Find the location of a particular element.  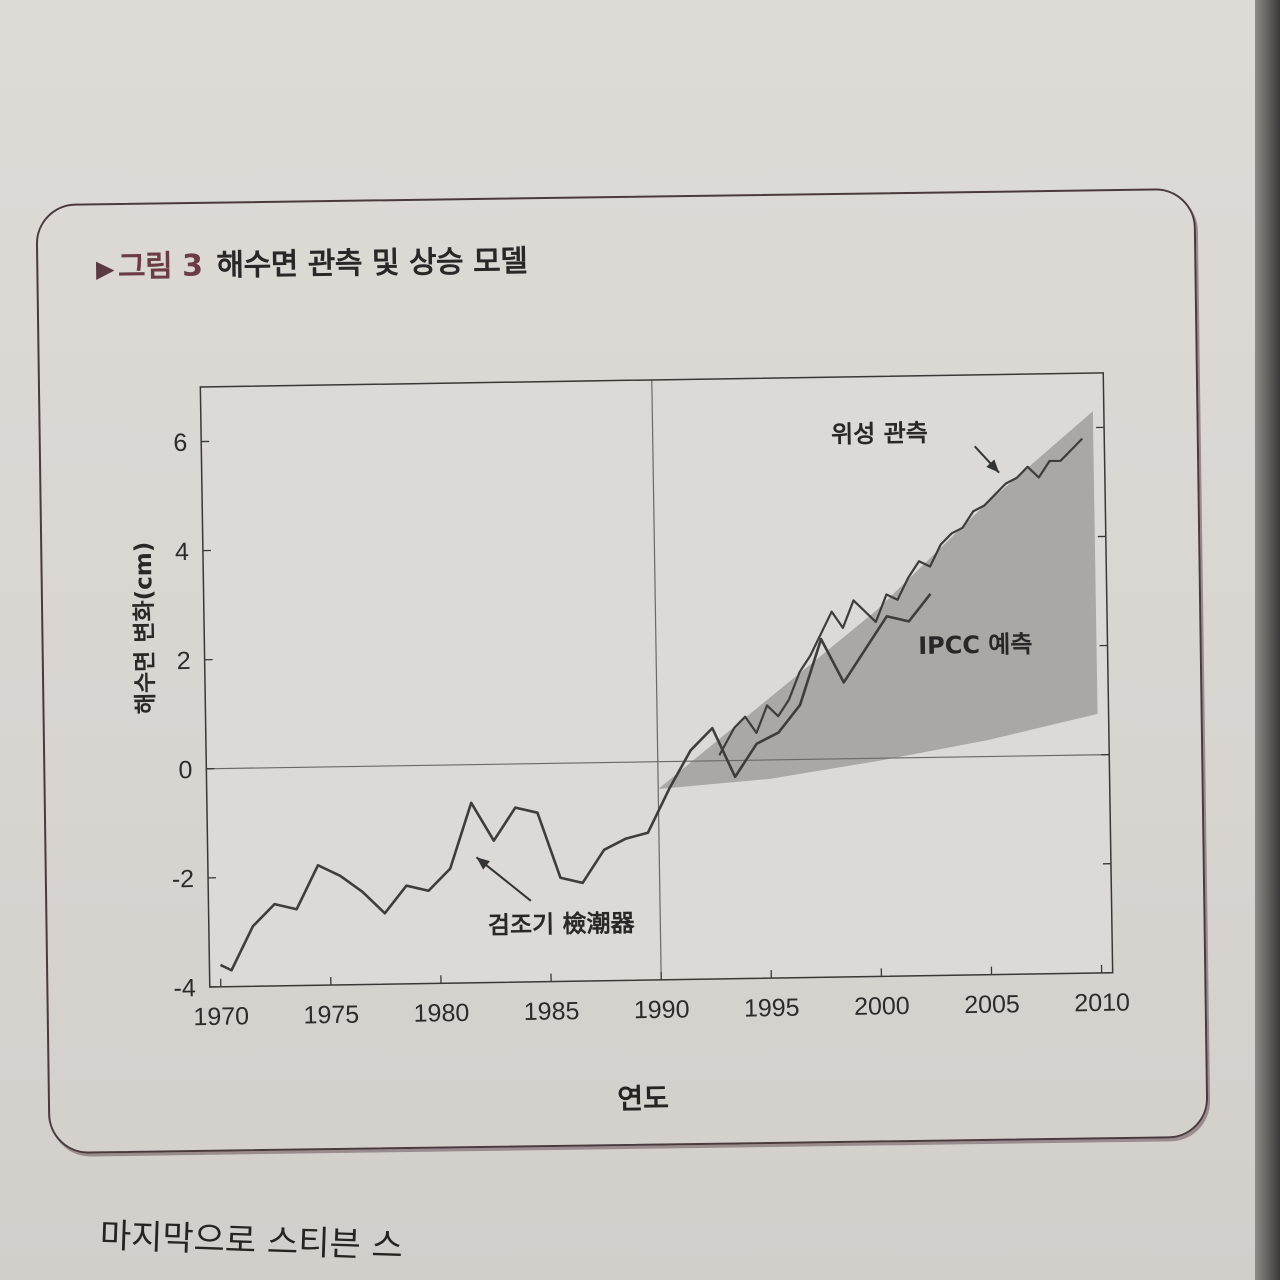

y-tick-label: 4 is located at coordinates (182, 552).